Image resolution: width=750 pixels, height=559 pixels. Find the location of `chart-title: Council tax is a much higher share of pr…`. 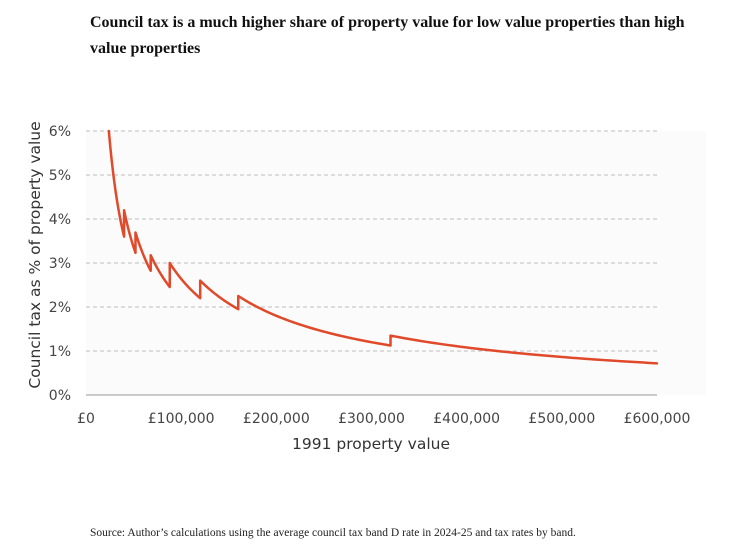

chart-title: Council tax is a much higher share of pr… is located at coordinates (387, 35).